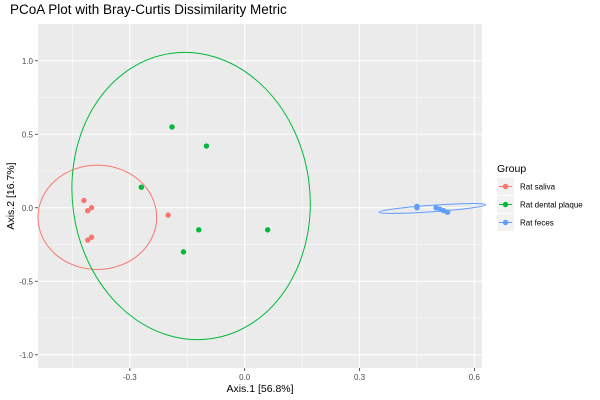 The height and width of the screenshot is (400, 600). What do you see at coordinates (505, 186) in the screenshot?
I see `legend-marker-rat-saliva` at bounding box center [505, 186].